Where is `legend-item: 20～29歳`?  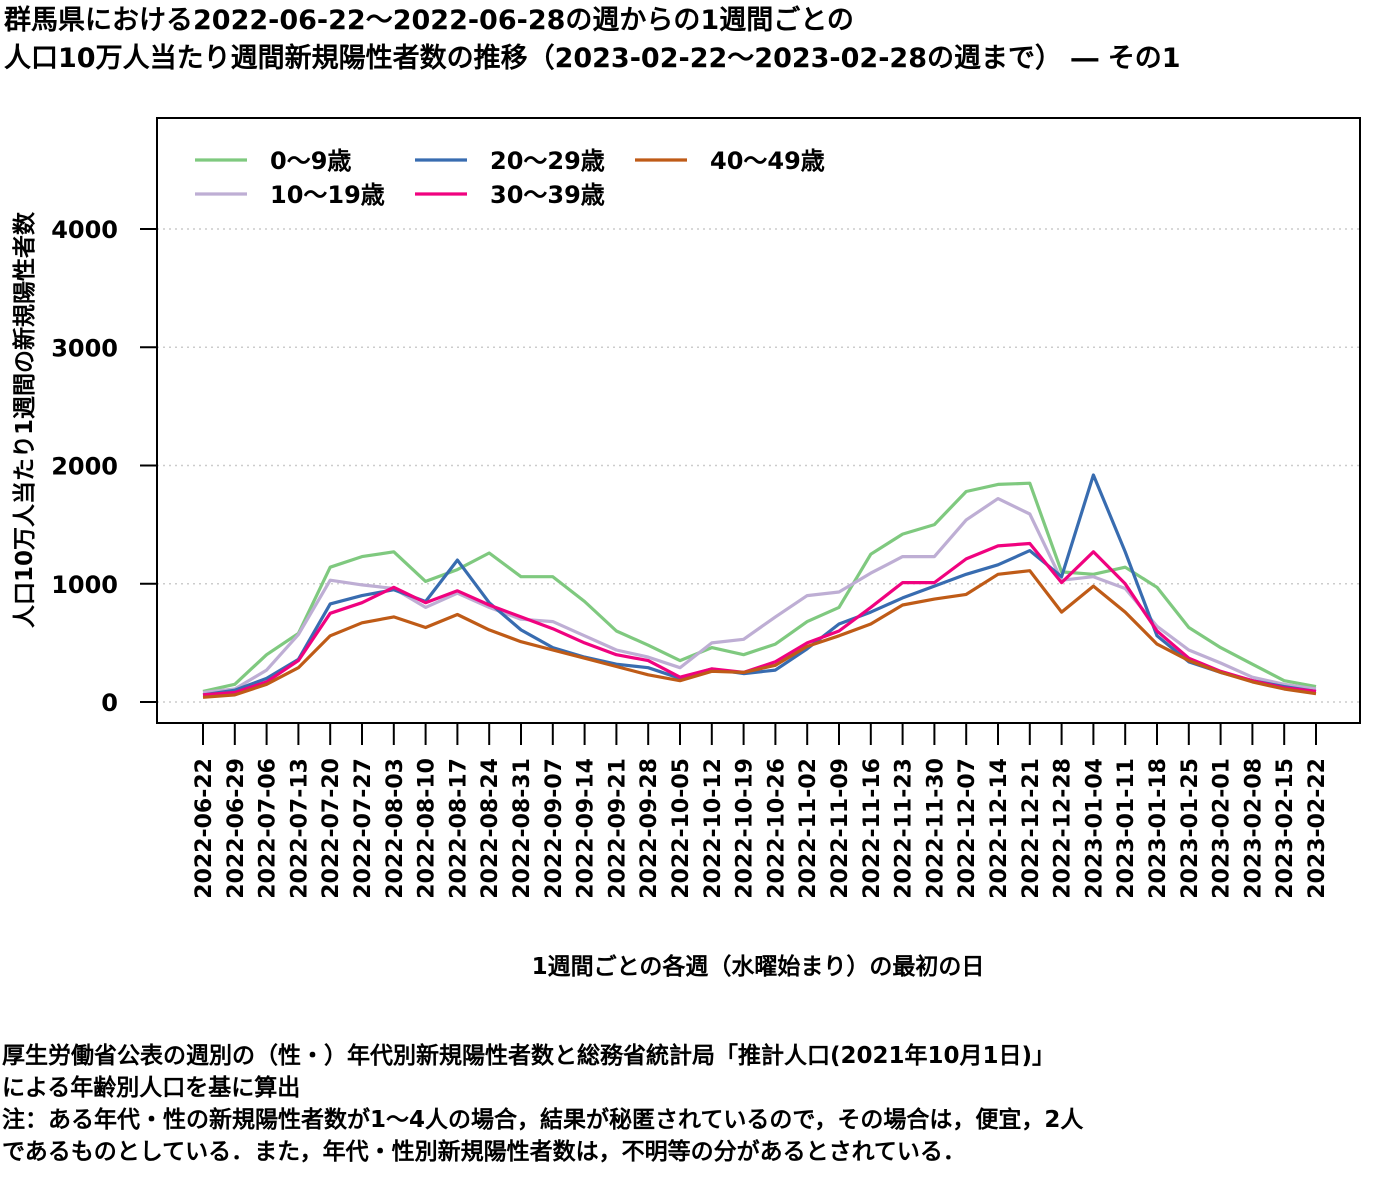 legend-item: 20～29歳 is located at coordinates (510, 161).